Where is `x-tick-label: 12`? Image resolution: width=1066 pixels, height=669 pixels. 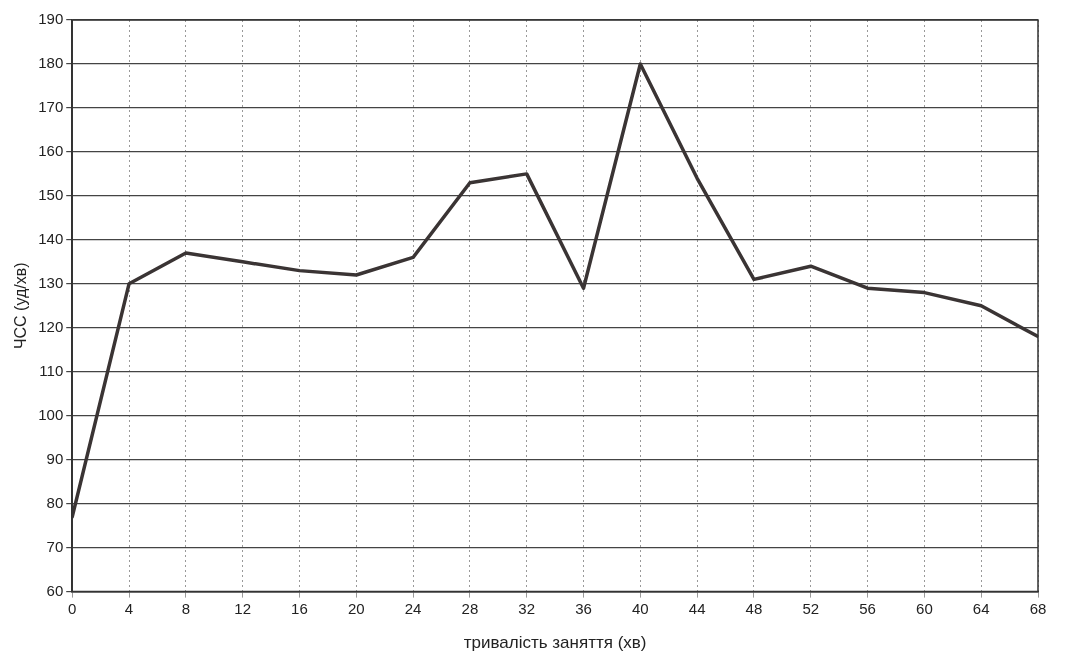 x-tick-label: 12 is located at coordinates (242, 608).